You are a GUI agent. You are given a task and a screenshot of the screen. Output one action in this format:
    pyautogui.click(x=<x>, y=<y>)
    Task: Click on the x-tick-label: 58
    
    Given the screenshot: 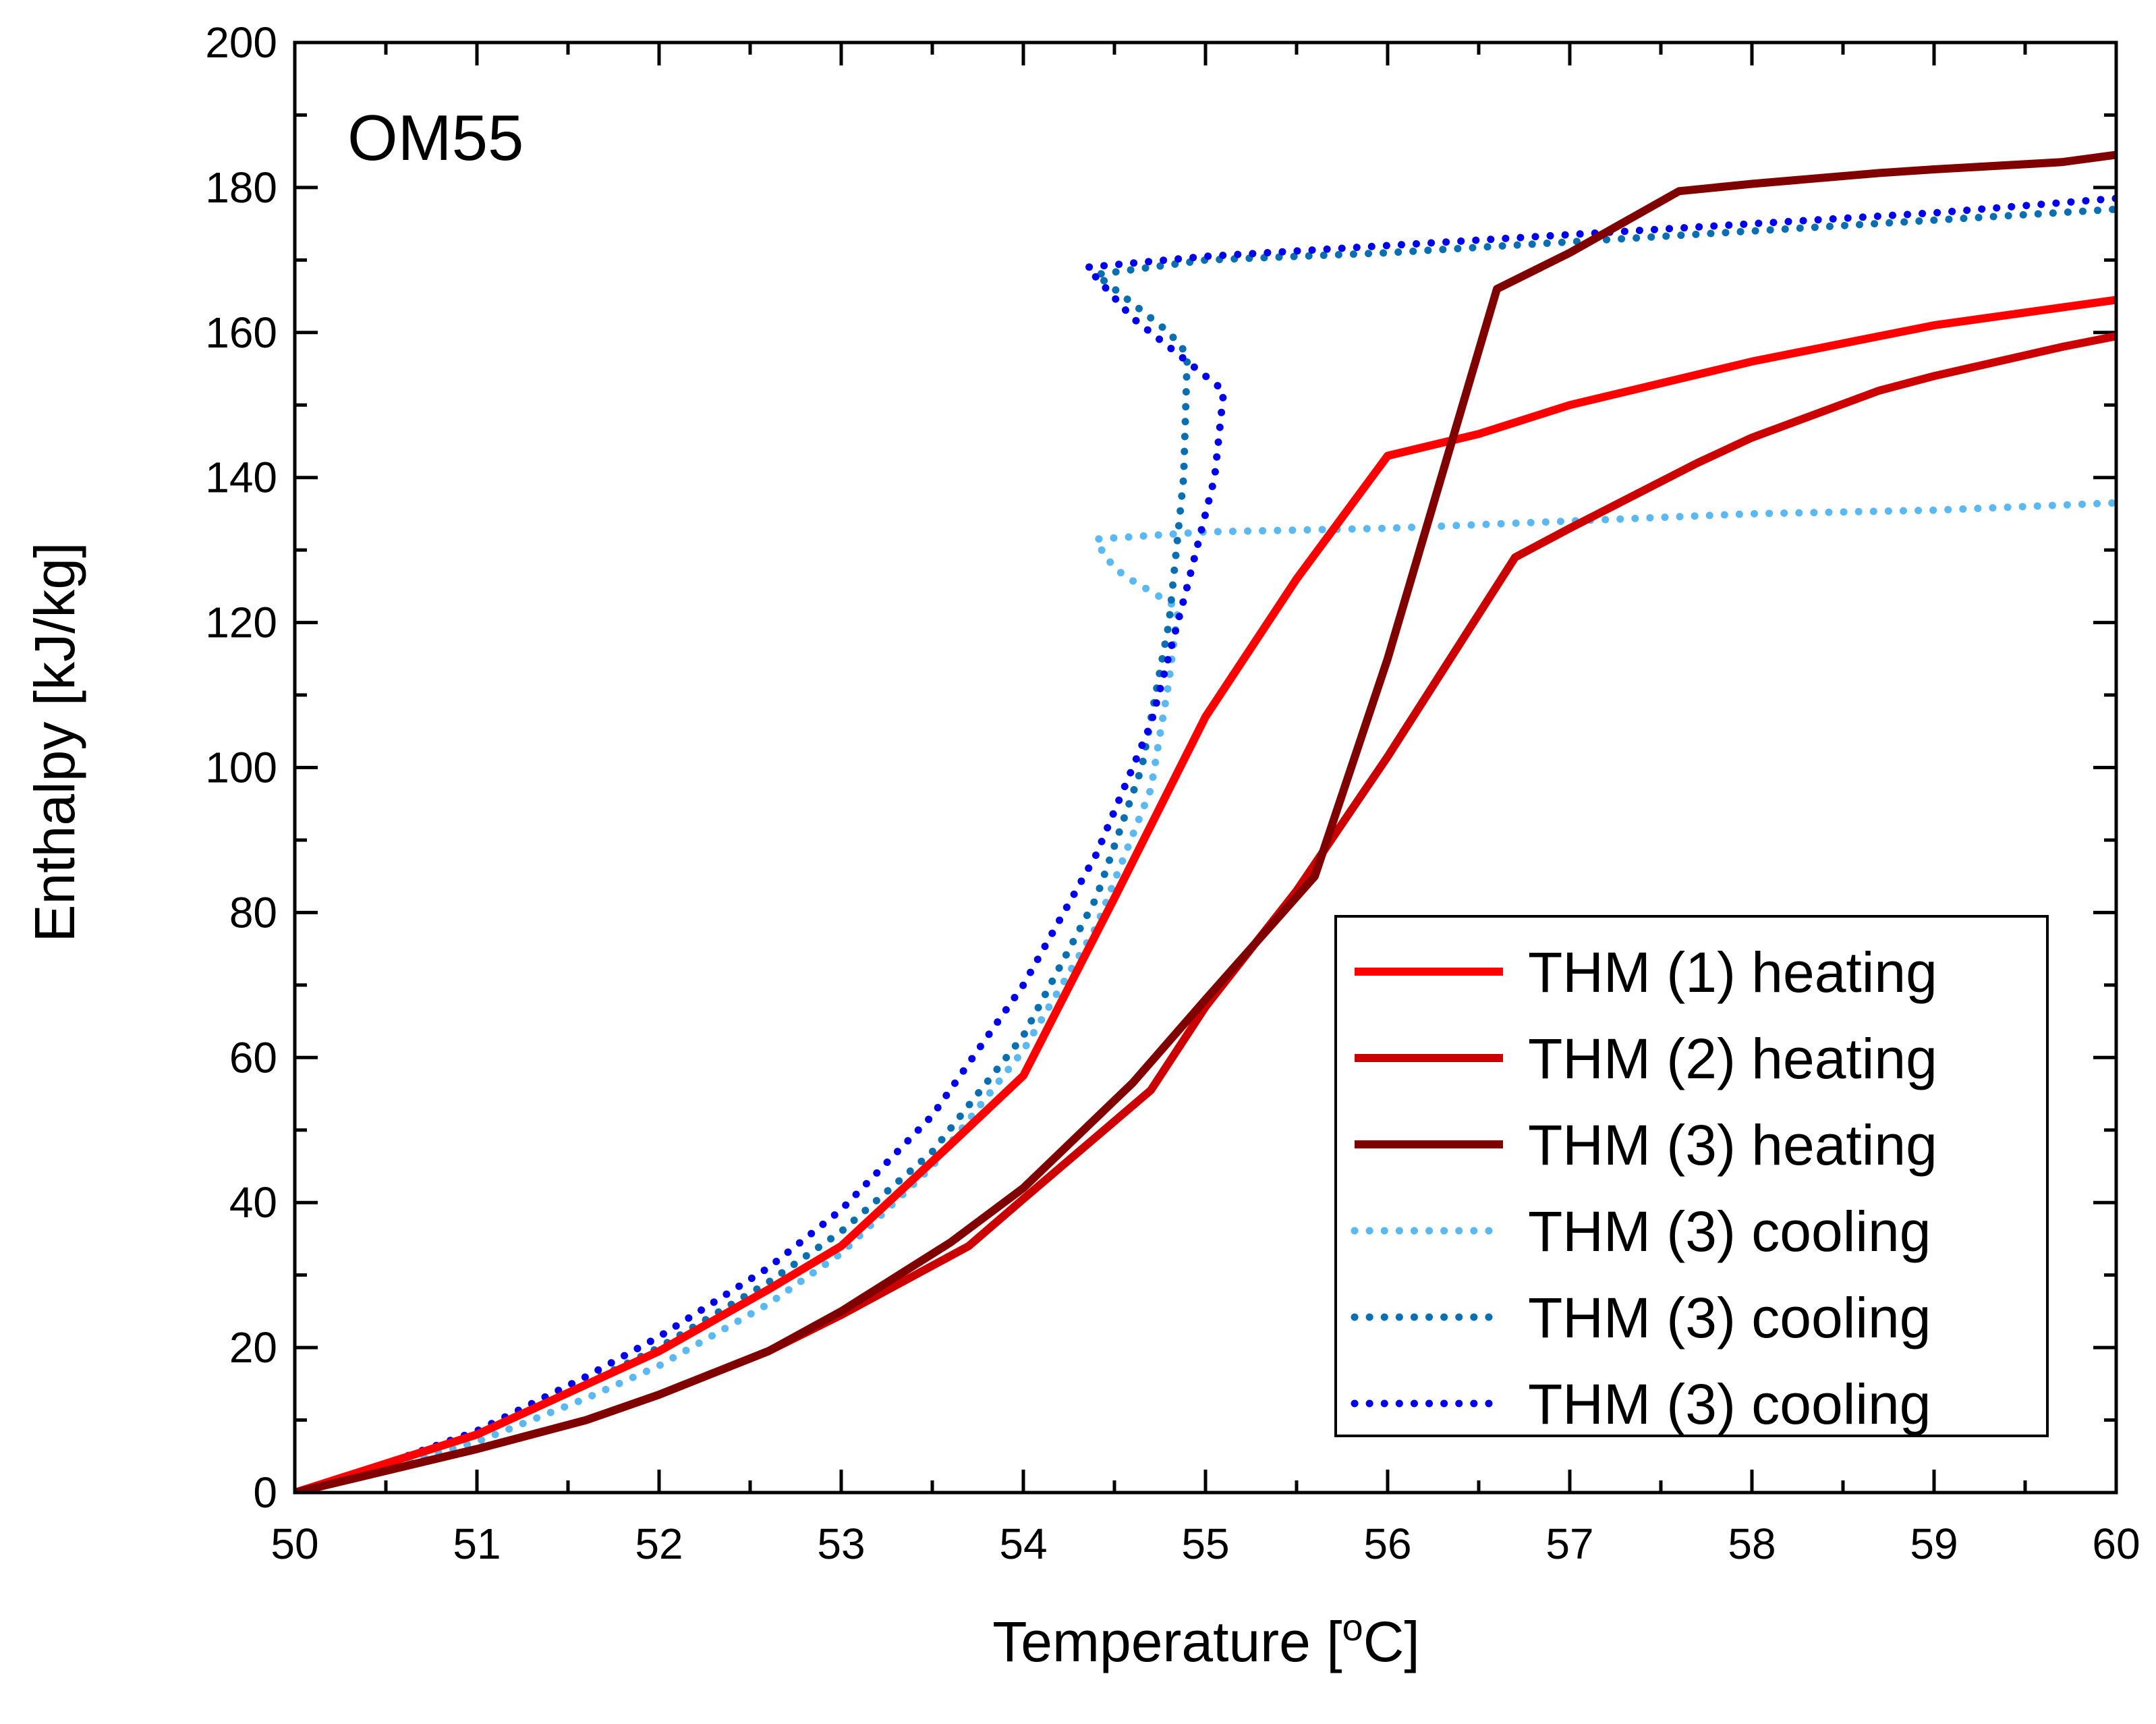 What is the action you would take?
    pyautogui.click(x=1752, y=1544)
    